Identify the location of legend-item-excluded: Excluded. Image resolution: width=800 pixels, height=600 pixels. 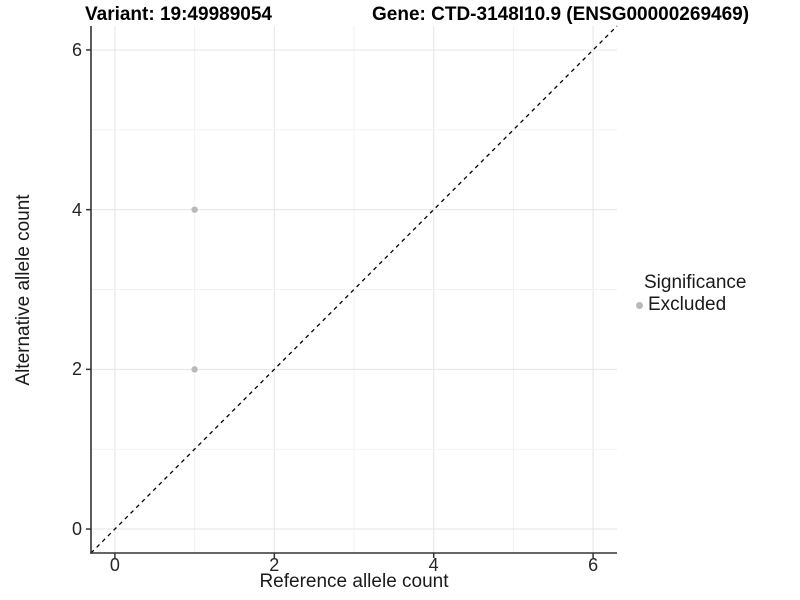
(688, 305).